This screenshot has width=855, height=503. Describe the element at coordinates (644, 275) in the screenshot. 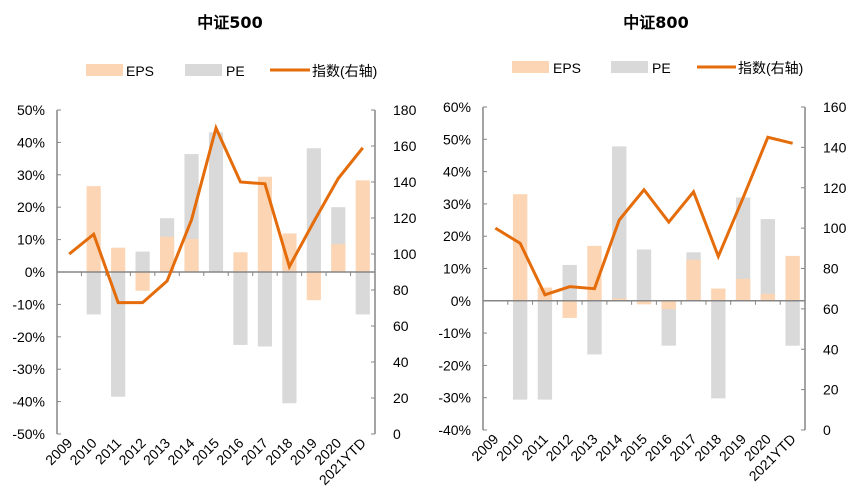

I see `bar-pe-2015` at that location.